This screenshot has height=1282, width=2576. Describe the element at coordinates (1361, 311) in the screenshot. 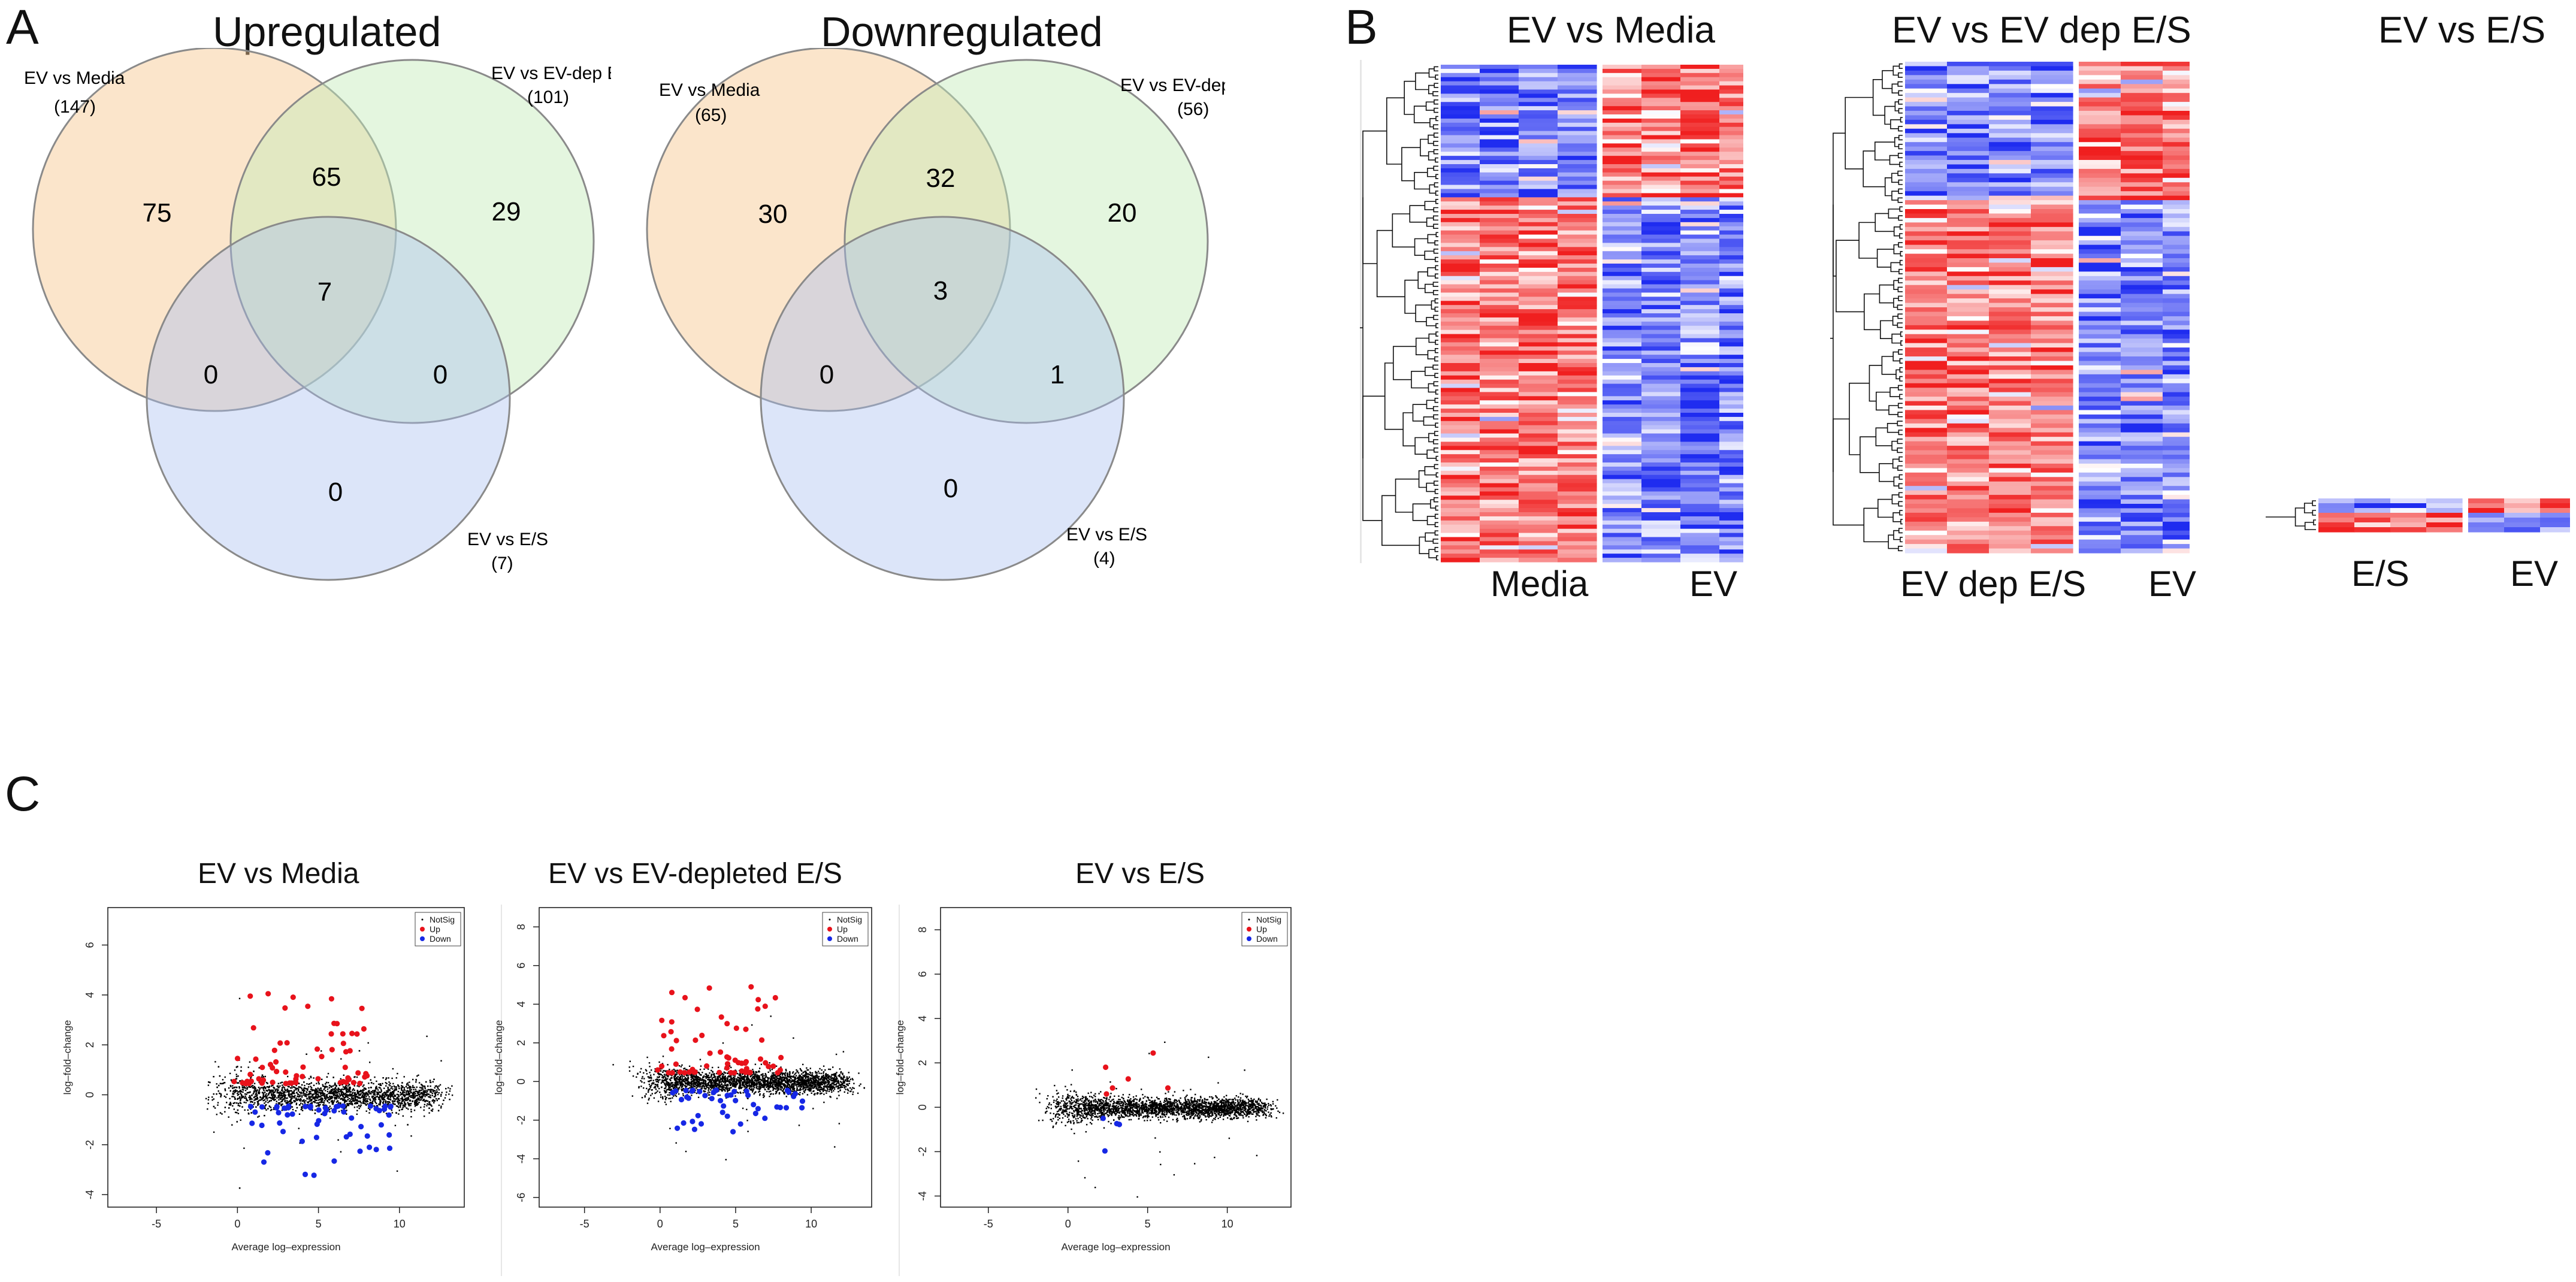

I see `panel-b-divider` at that location.